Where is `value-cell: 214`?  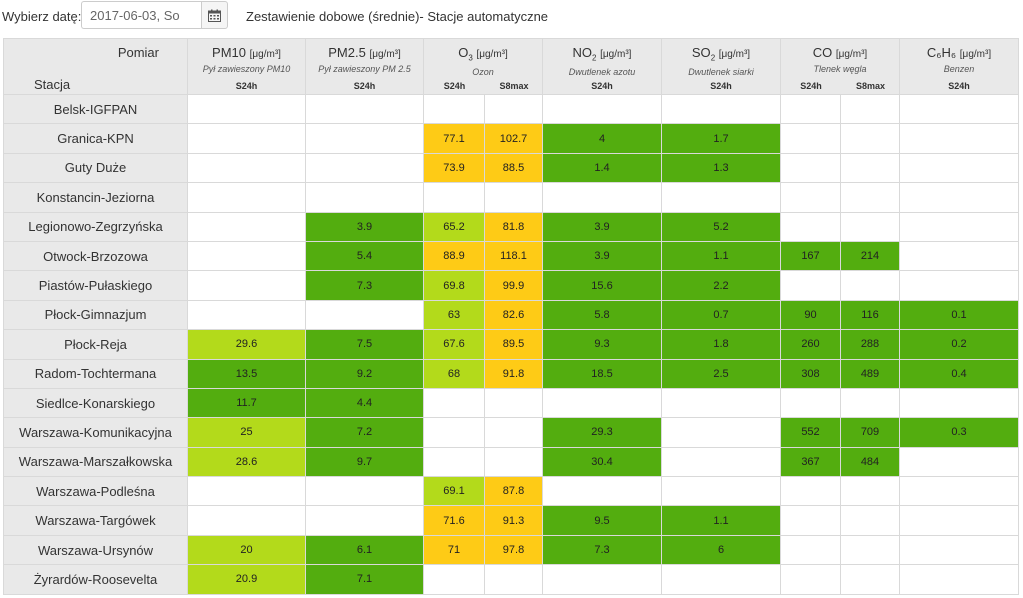 value-cell: 214 is located at coordinates (870, 256).